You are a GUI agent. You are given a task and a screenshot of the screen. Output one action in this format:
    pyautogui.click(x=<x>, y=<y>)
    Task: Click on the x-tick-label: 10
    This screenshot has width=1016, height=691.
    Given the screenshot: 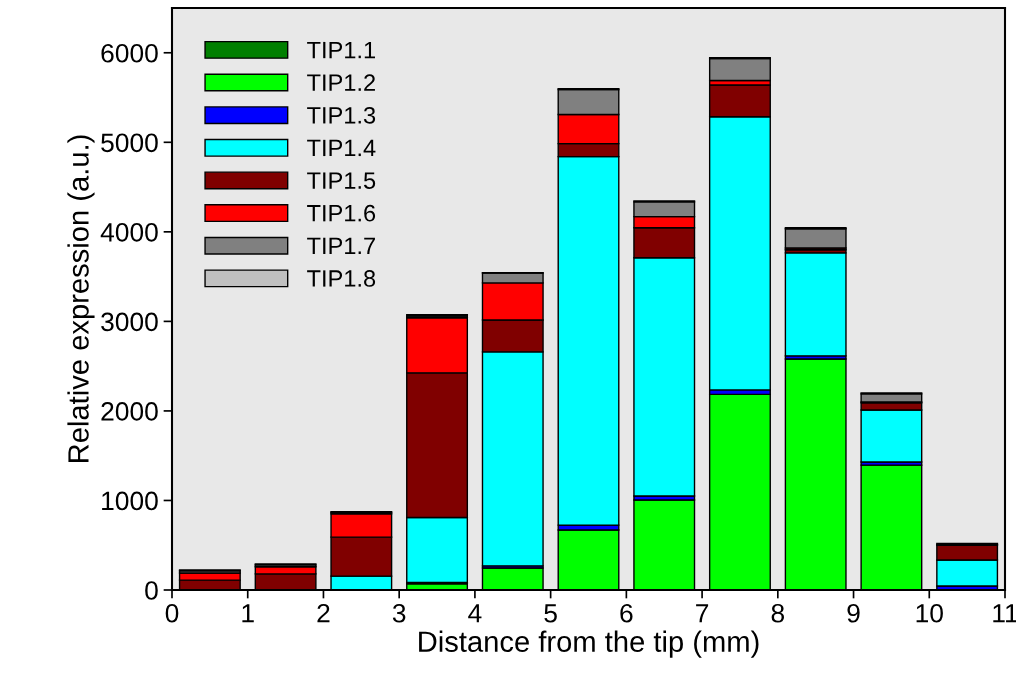 What is the action you would take?
    pyautogui.click(x=929, y=613)
    